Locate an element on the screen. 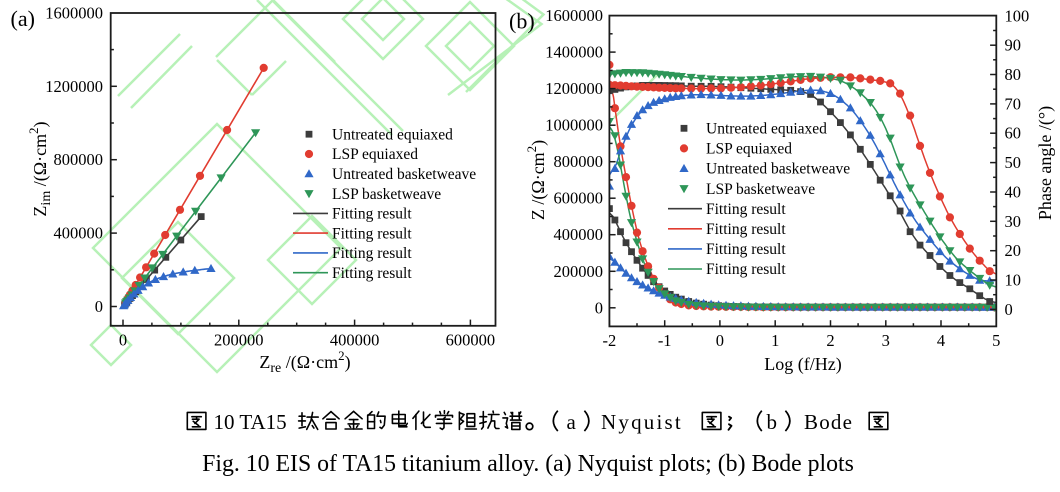  svg-text: 1000000 is located at coordinates (574, 125).